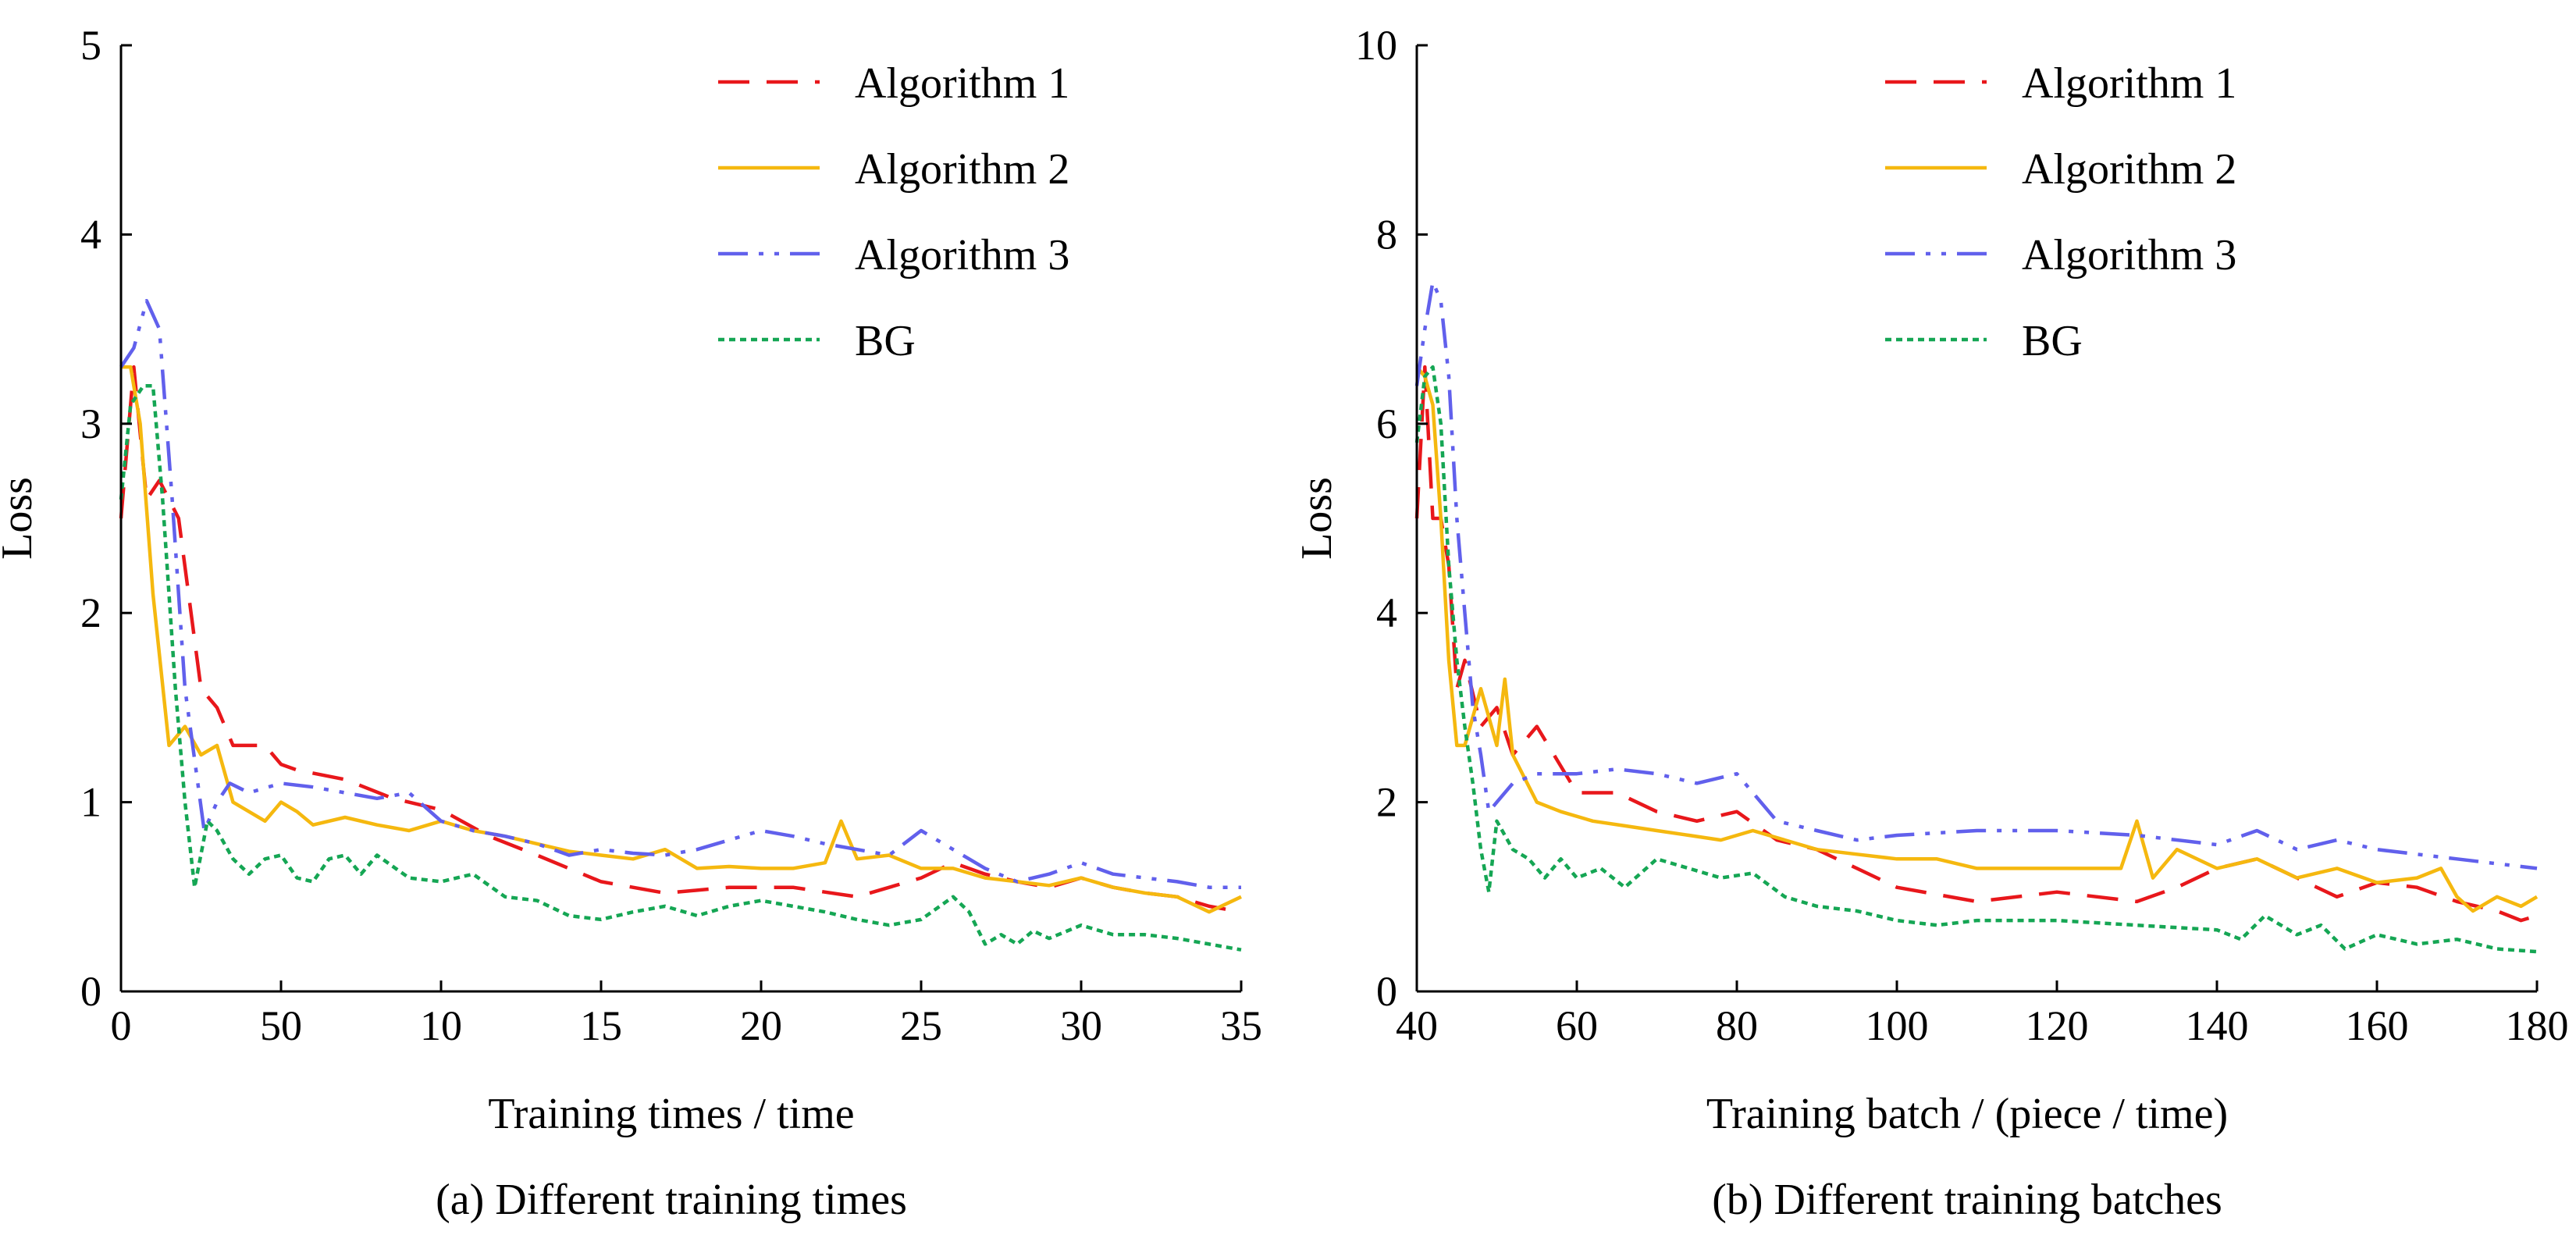  What do you see at coordinates (671, 1114) in the screenshot?
I see `x-axis-label: Training times / time` at bounding box center [671, 1114].